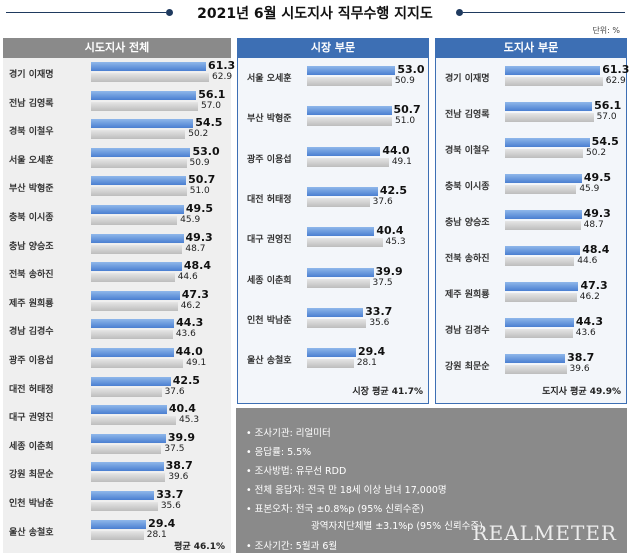 Image resolution: width=630 pixels, height=555 pixels. What do you see at coordinates (31, 361) in the screenshot?
I see `category-label: 광주 이용섭` at bounding box center [31, 361].